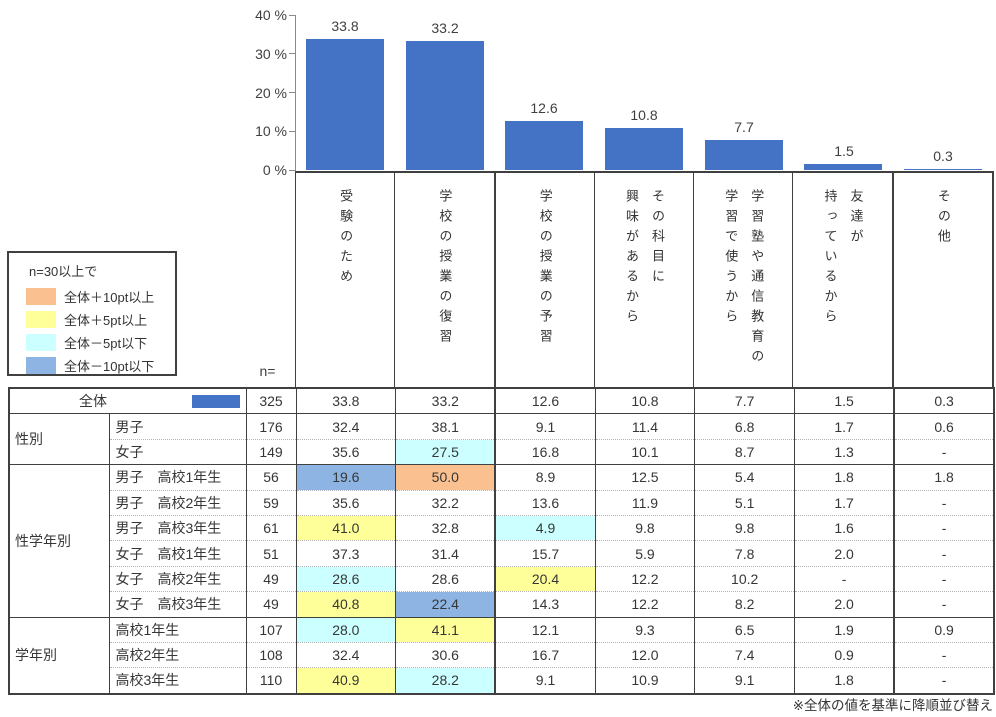 The height and width of the screenshot is (717, 996). What do you see at coordinates (644, 680) in the screenshot?
I see `value-cell: 10.9` at bounding box center [644, 680].